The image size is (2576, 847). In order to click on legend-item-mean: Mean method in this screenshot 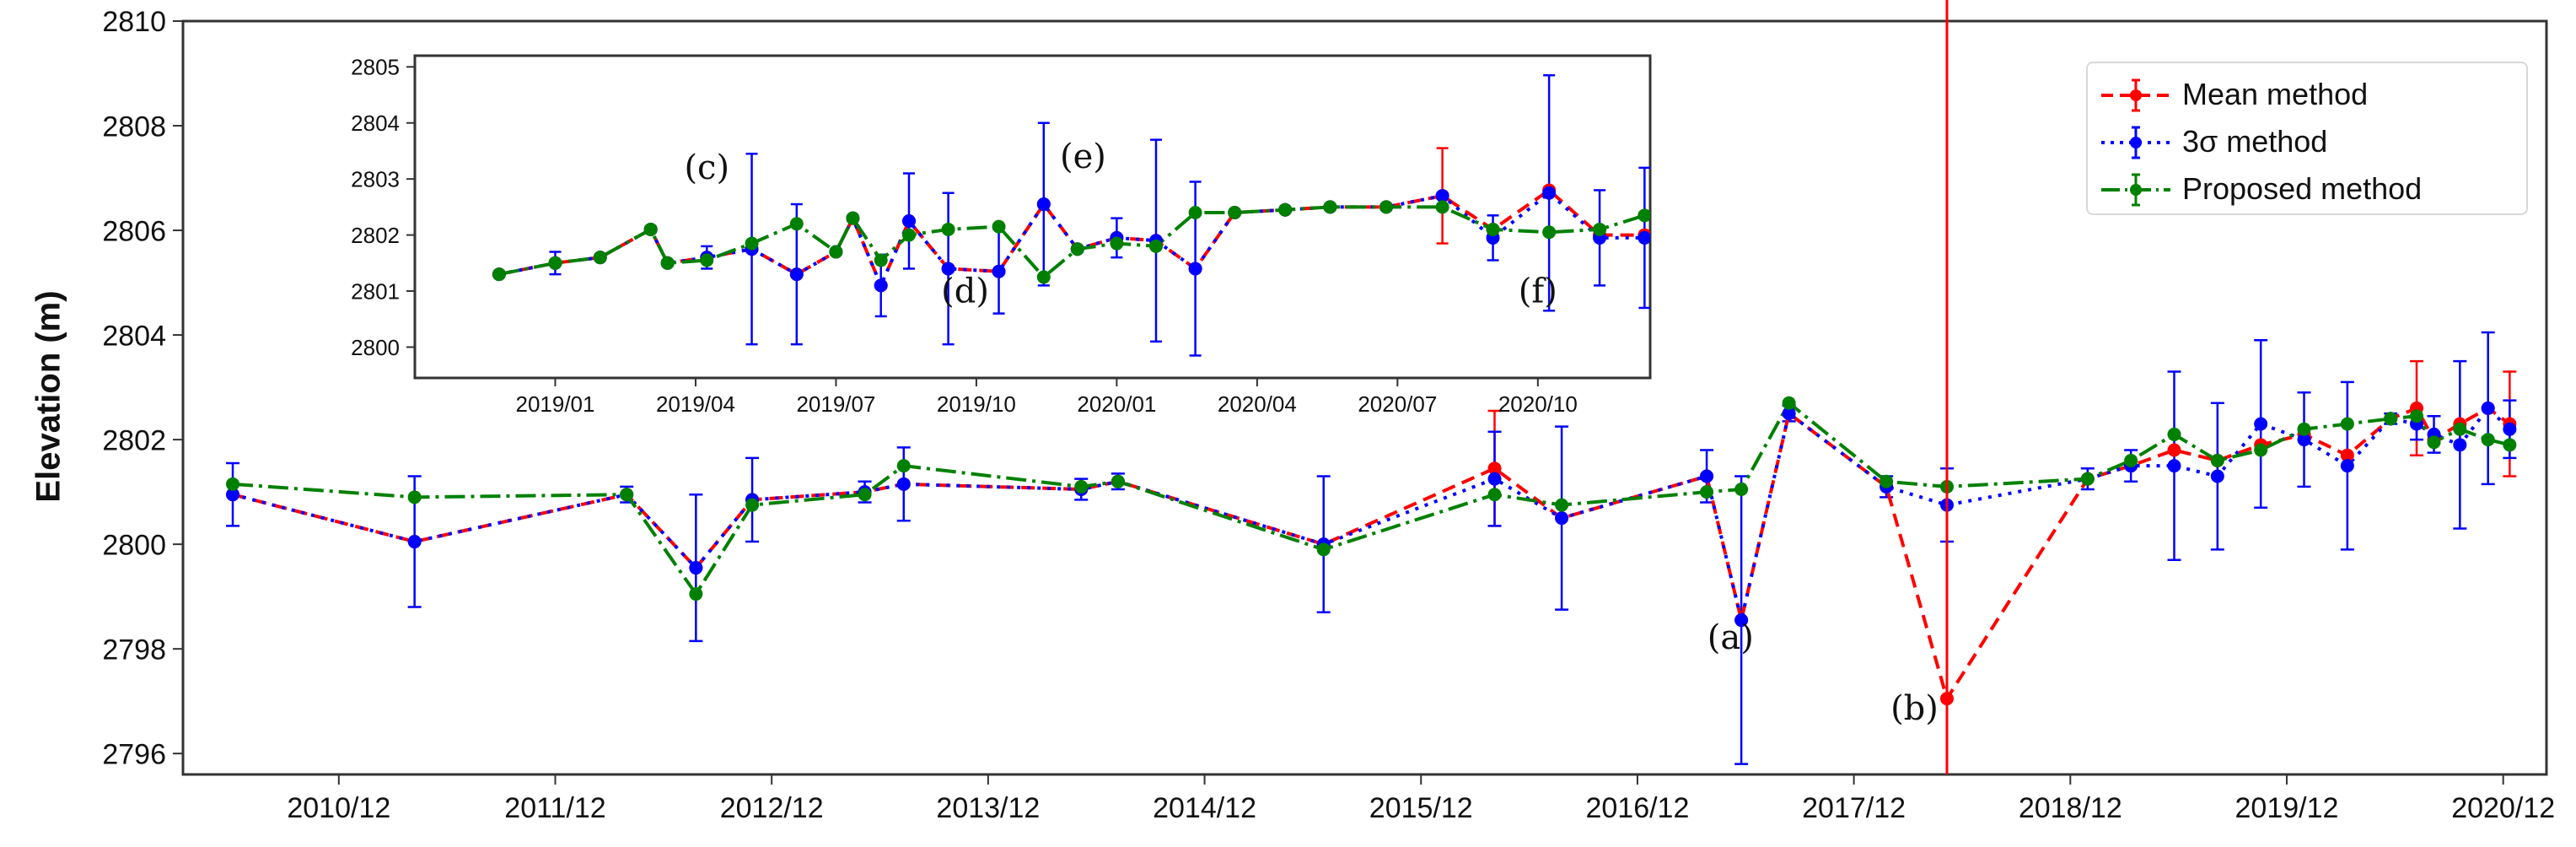, I will do `click(2307, 95)`.